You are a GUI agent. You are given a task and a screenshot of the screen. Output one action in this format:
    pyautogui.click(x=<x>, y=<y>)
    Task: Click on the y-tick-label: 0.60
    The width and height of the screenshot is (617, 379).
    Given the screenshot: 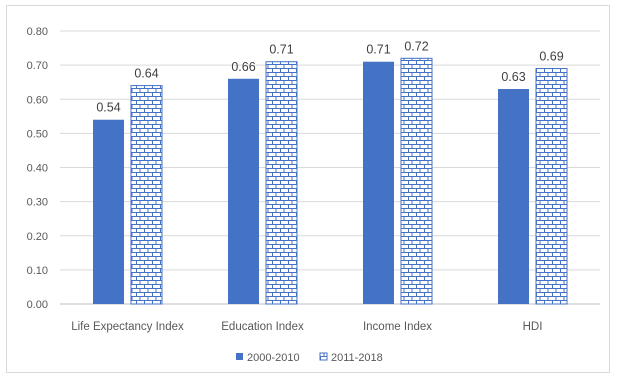 What is the action you would take?
    pyautogui.click(x=37, y=100)
    